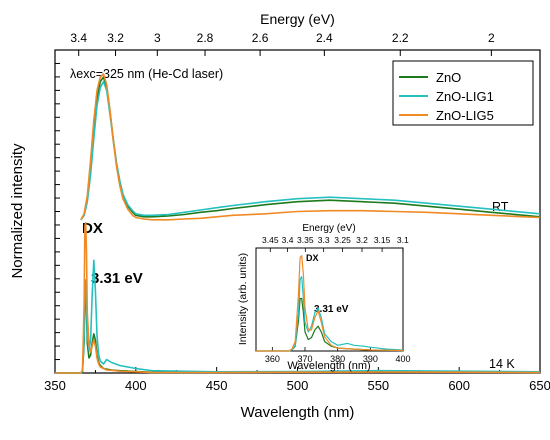 The width and height of the screenshot is (550, 440). Describe the element at coordinates (92, 228) in the screenshot. I see `dx-label: DX` at that location.